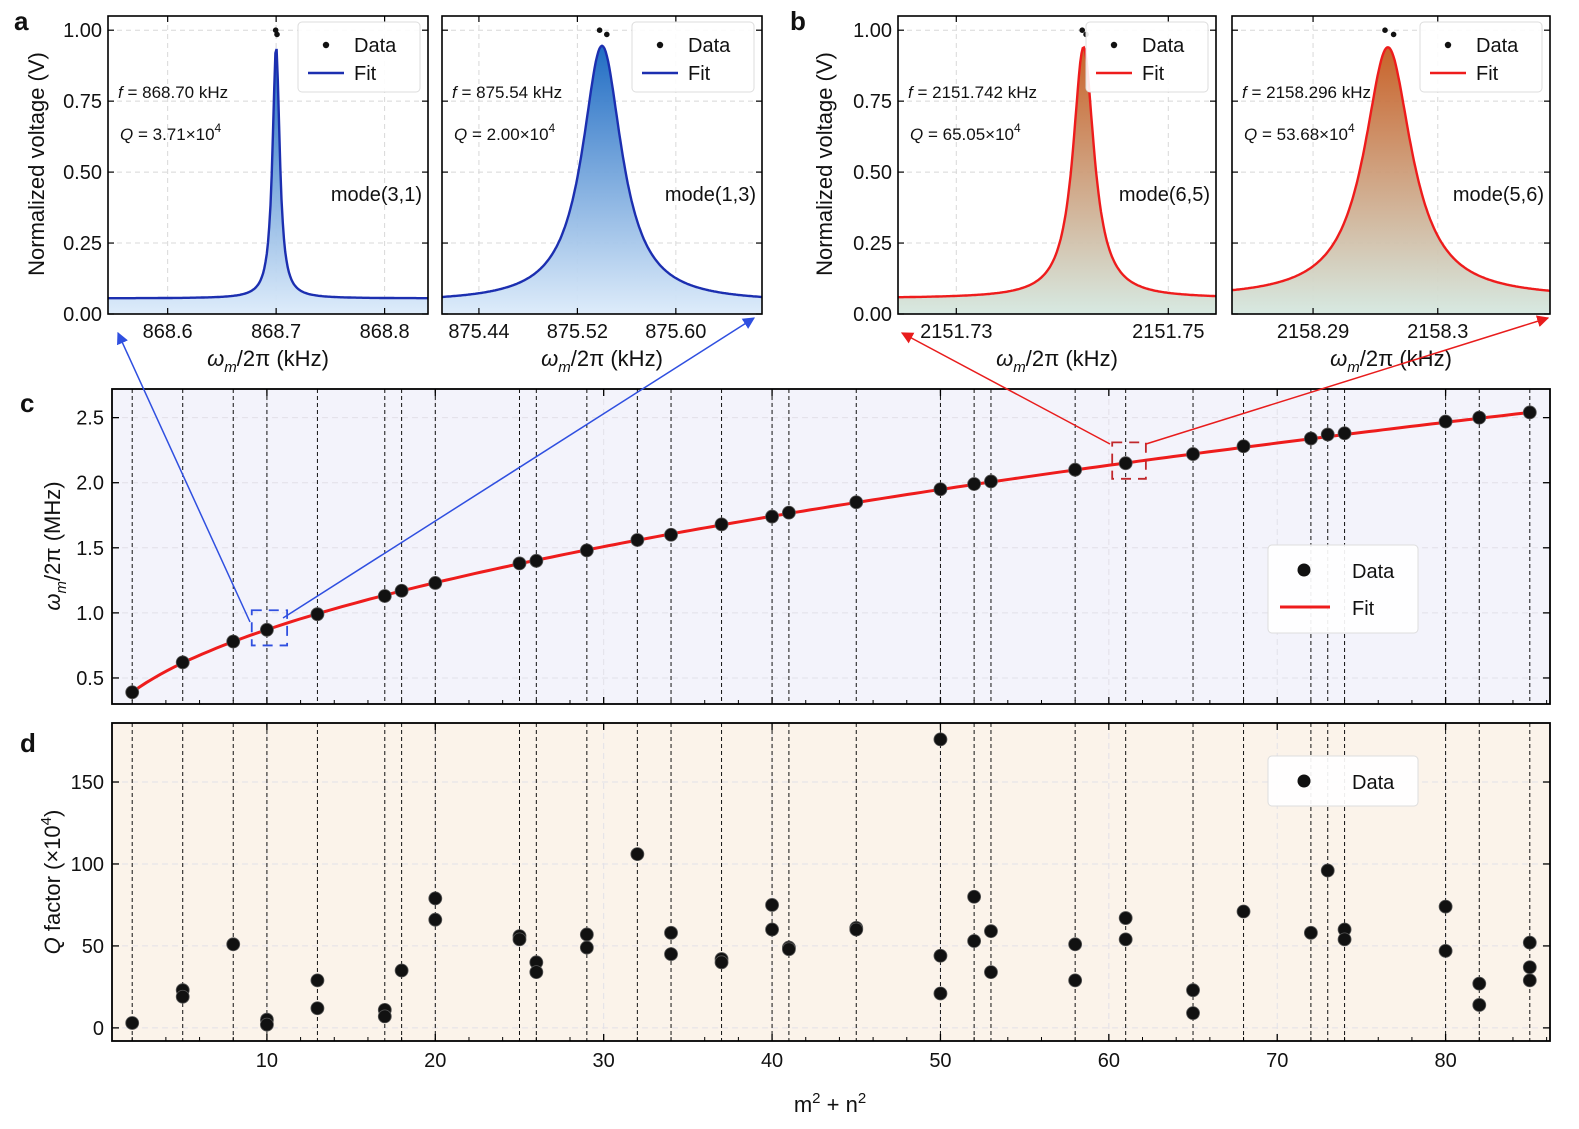 This screenshot has width=1579, height=1129. I want to click on legend-marker-data, so click(1448, 45).